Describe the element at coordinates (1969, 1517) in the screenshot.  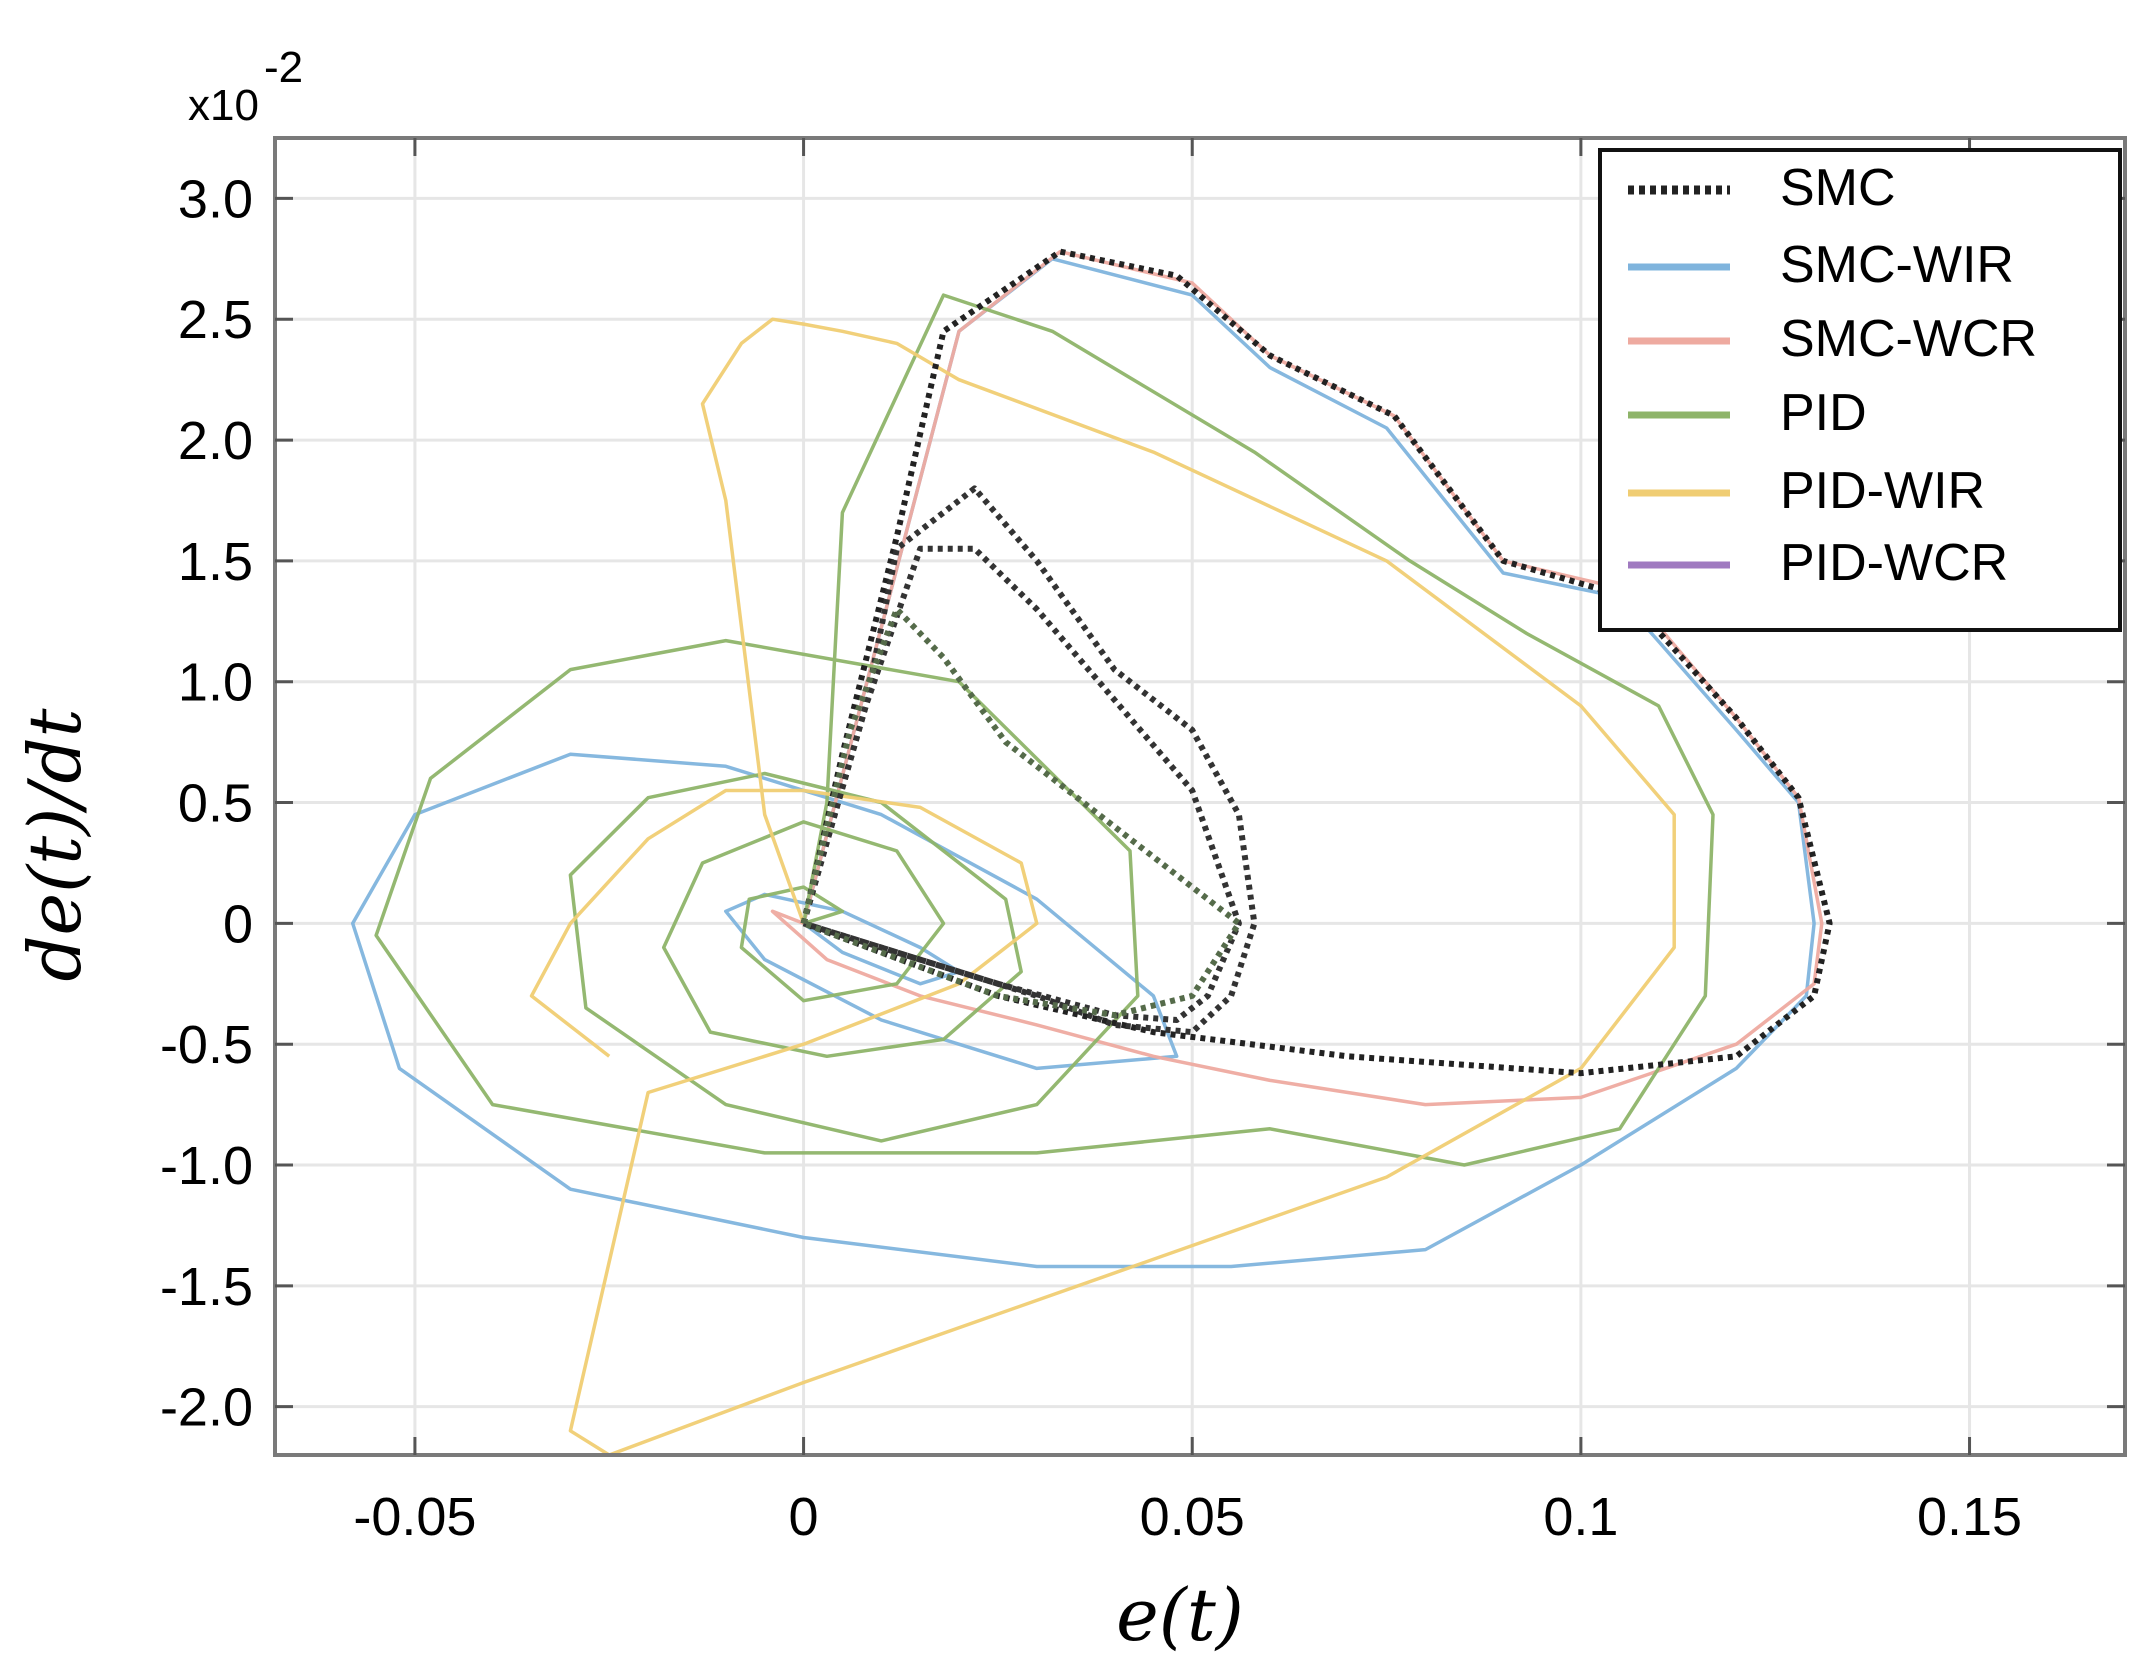
I see `x-tick-label: 0.15` at that location.